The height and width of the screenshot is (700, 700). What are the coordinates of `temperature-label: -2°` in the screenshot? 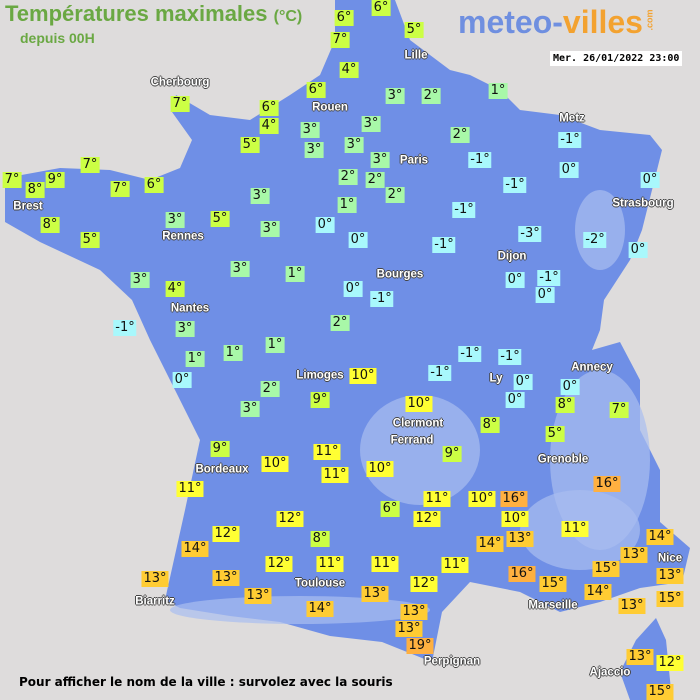 It's located at (595, 240).